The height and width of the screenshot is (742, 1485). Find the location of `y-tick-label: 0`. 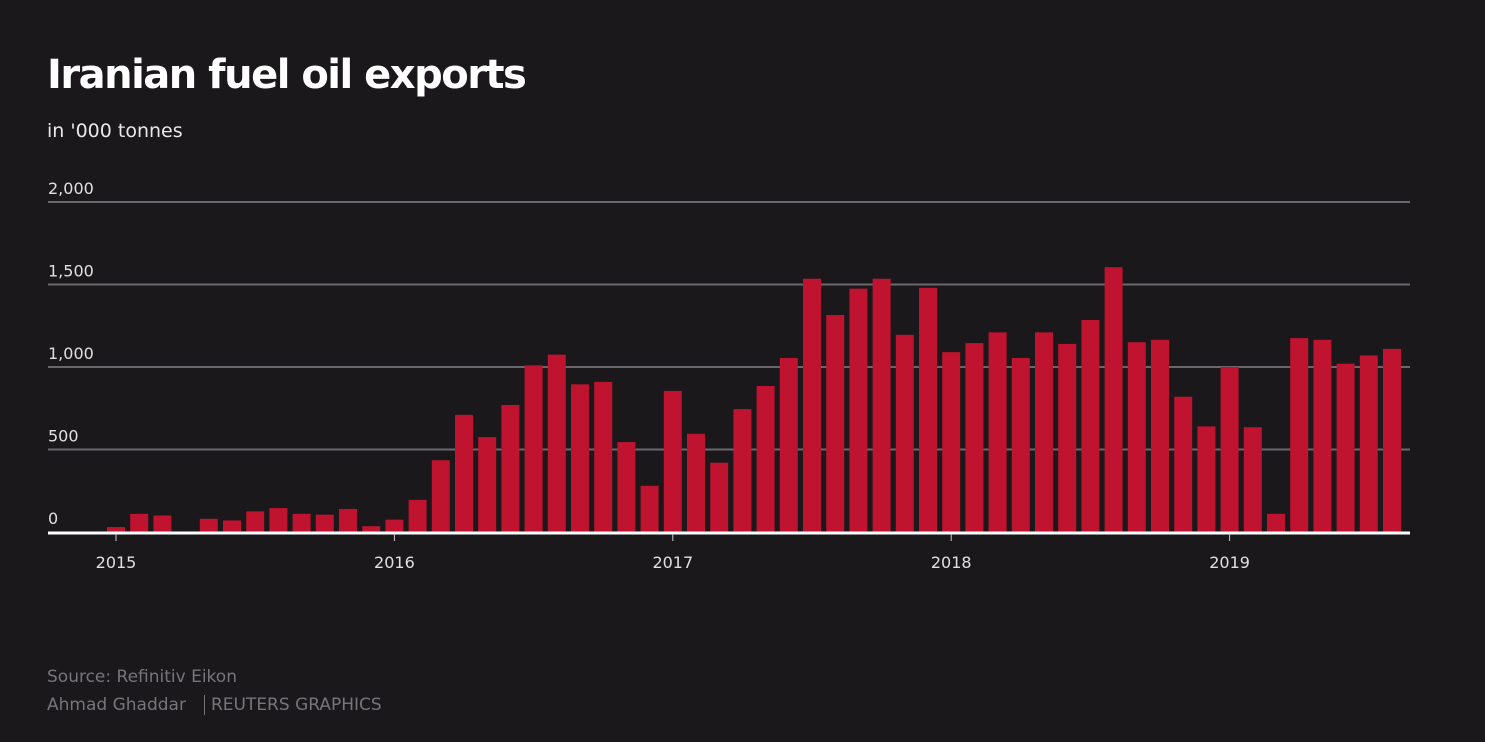

y-tick-label: 0 is located at coordinates (53, 518).